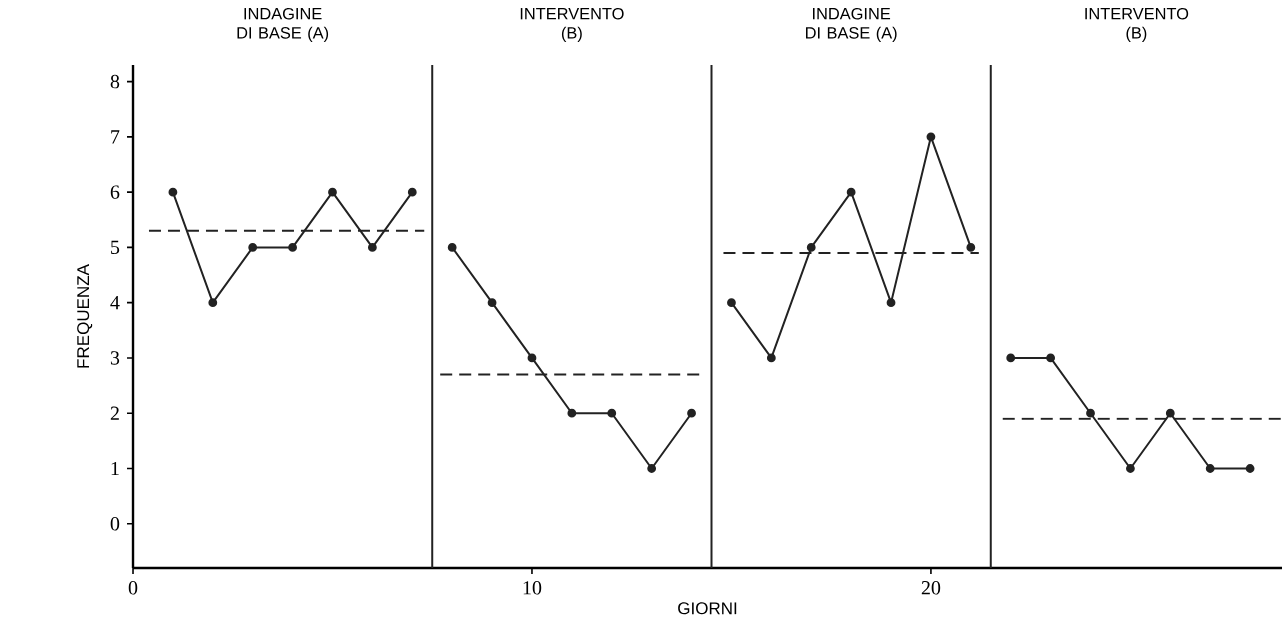 This screenshot has width=1284, height=630. I want to click on y-tick-label: 3, so click(115, 358).